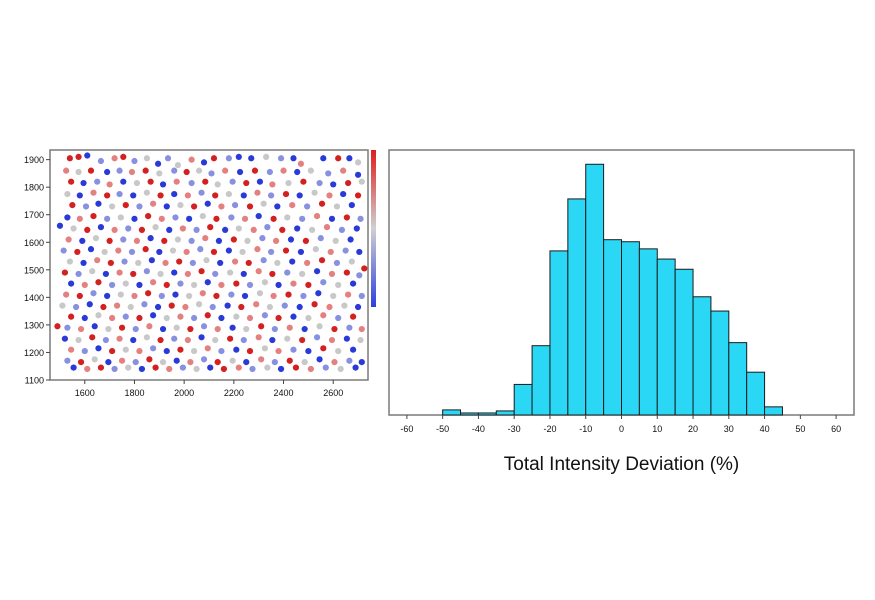  Describe the element at coordinates (85, 393) in the screenshot. I see `x-tick-label: 1600` at that location.